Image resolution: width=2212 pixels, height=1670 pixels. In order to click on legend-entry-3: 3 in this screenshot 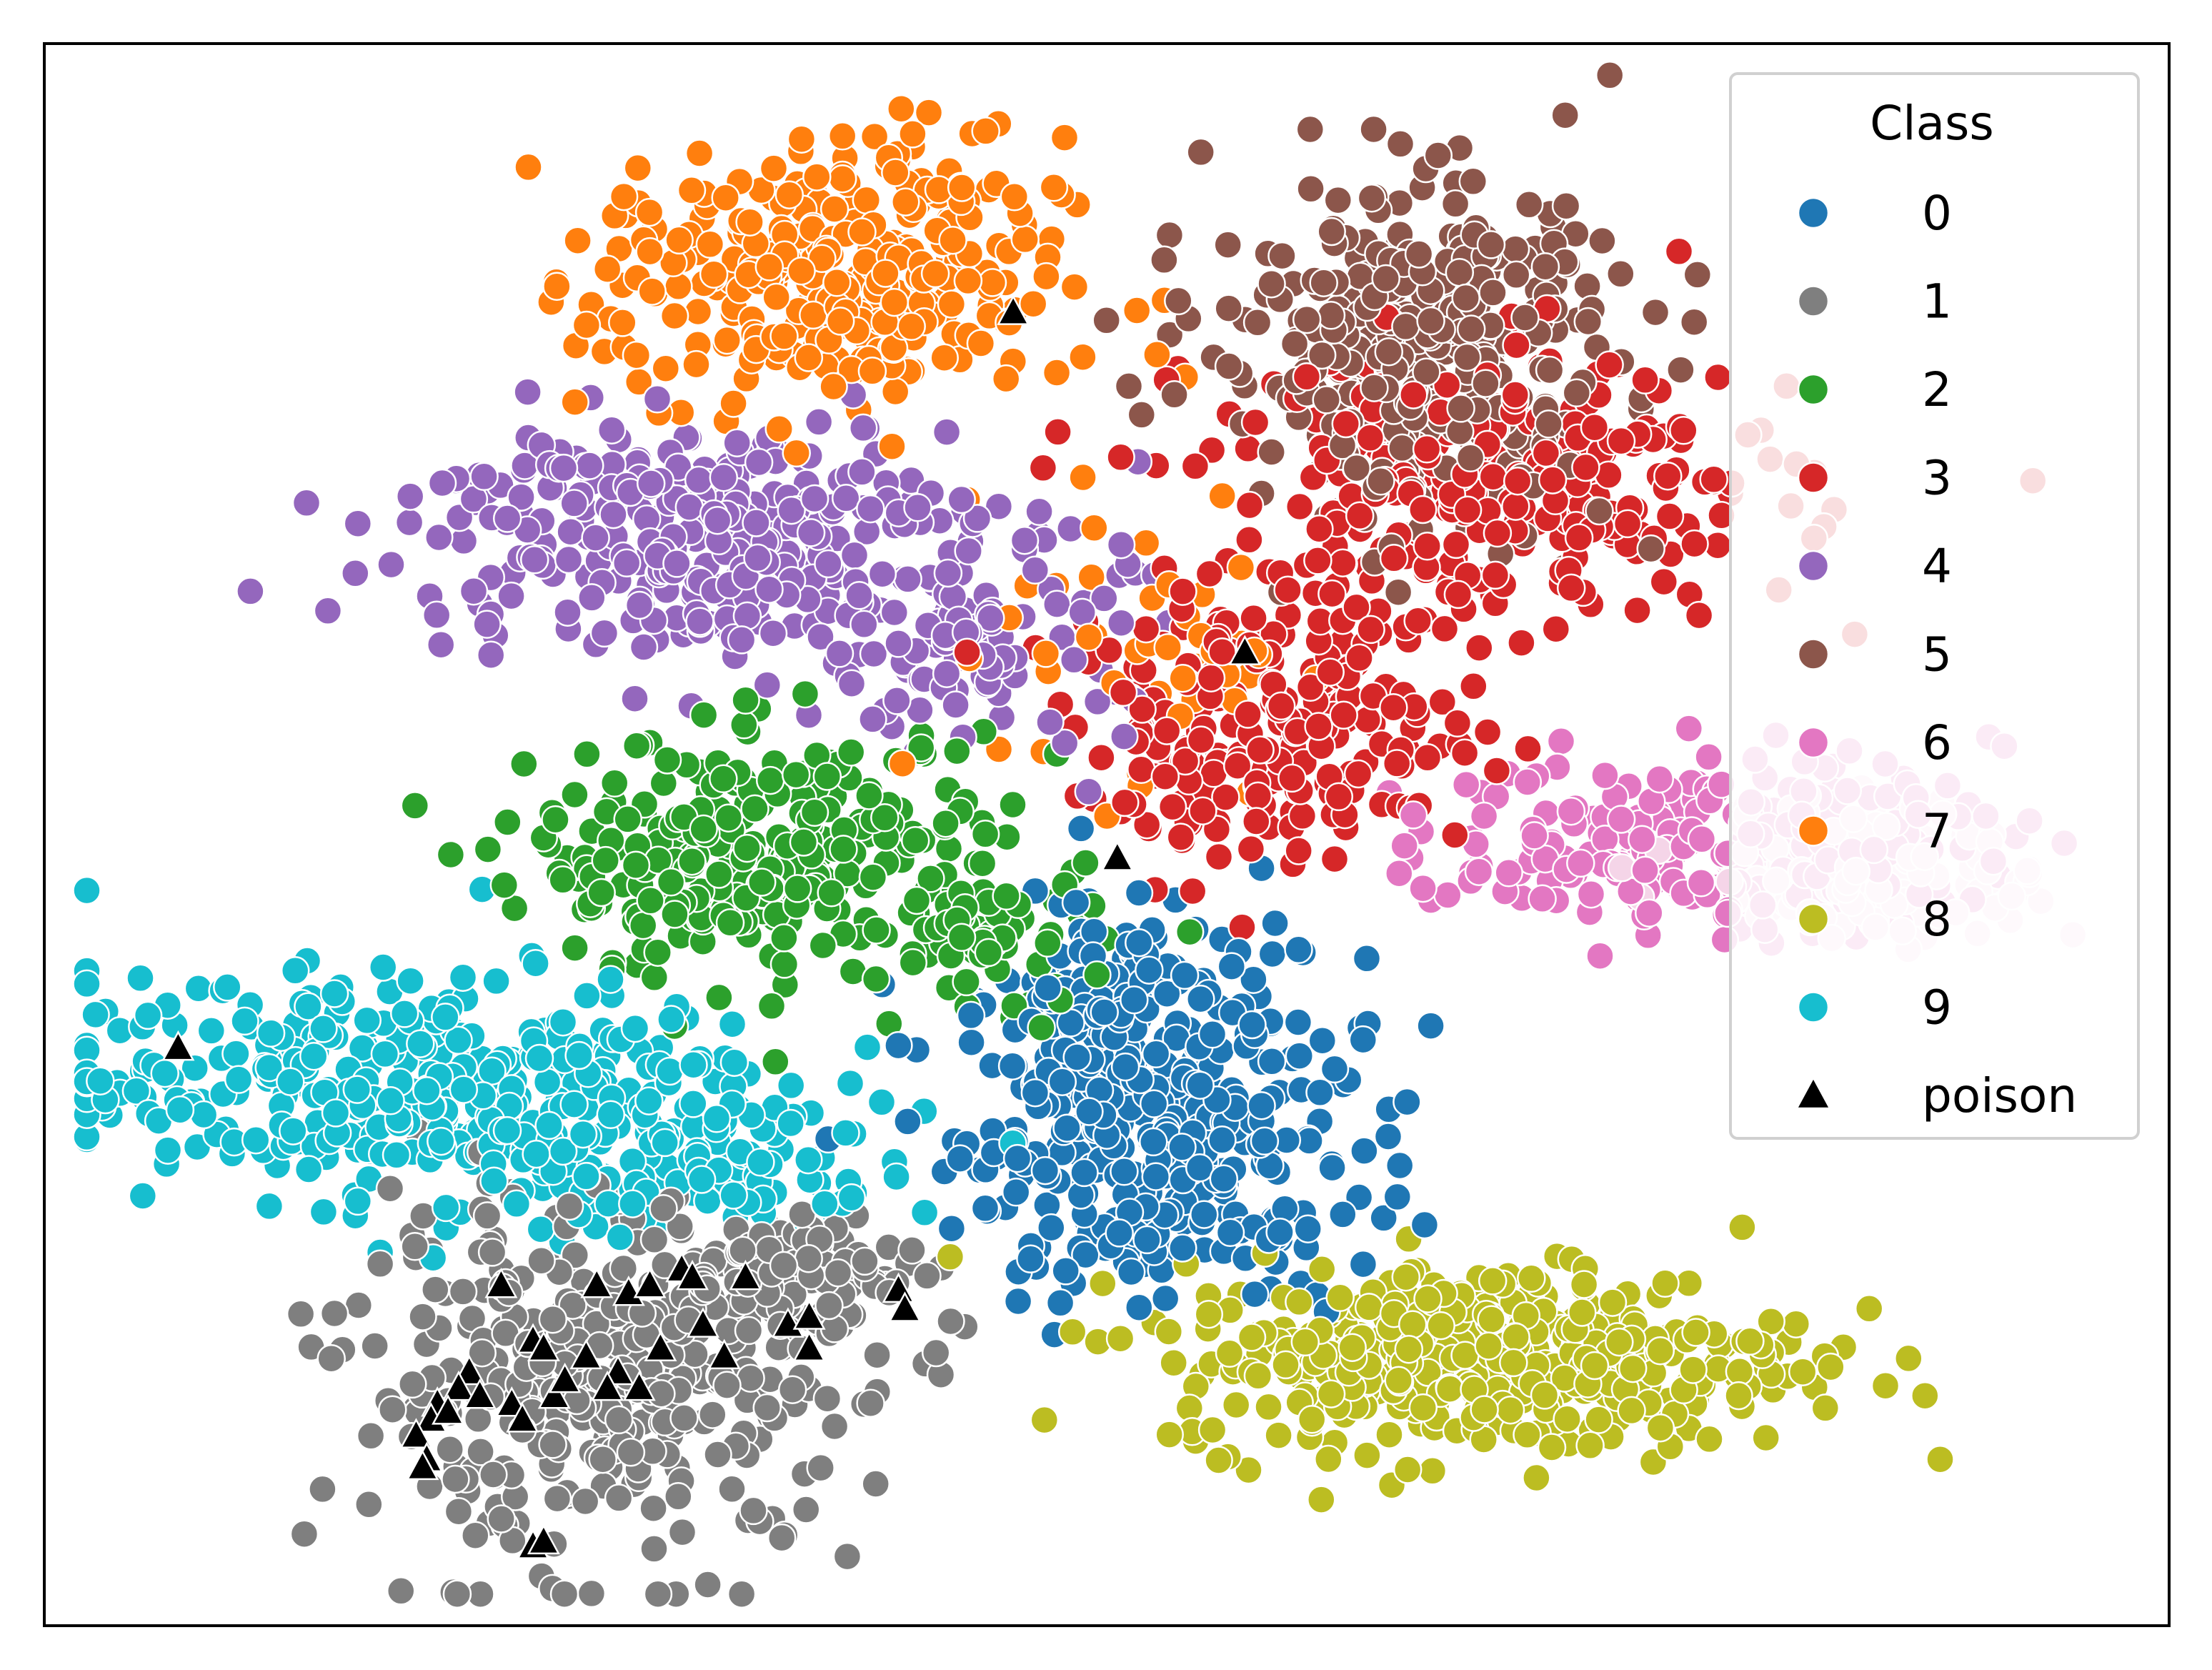, I will do `click(1874, 478)`.